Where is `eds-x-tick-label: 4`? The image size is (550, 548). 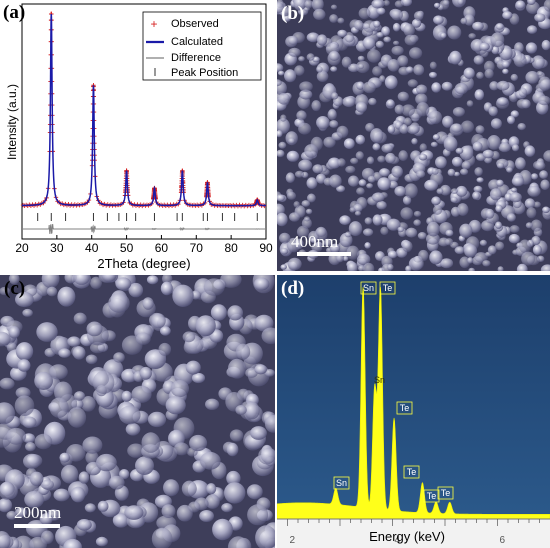 eds-x-tick-label: 4 is located at coordinates (398, 540).